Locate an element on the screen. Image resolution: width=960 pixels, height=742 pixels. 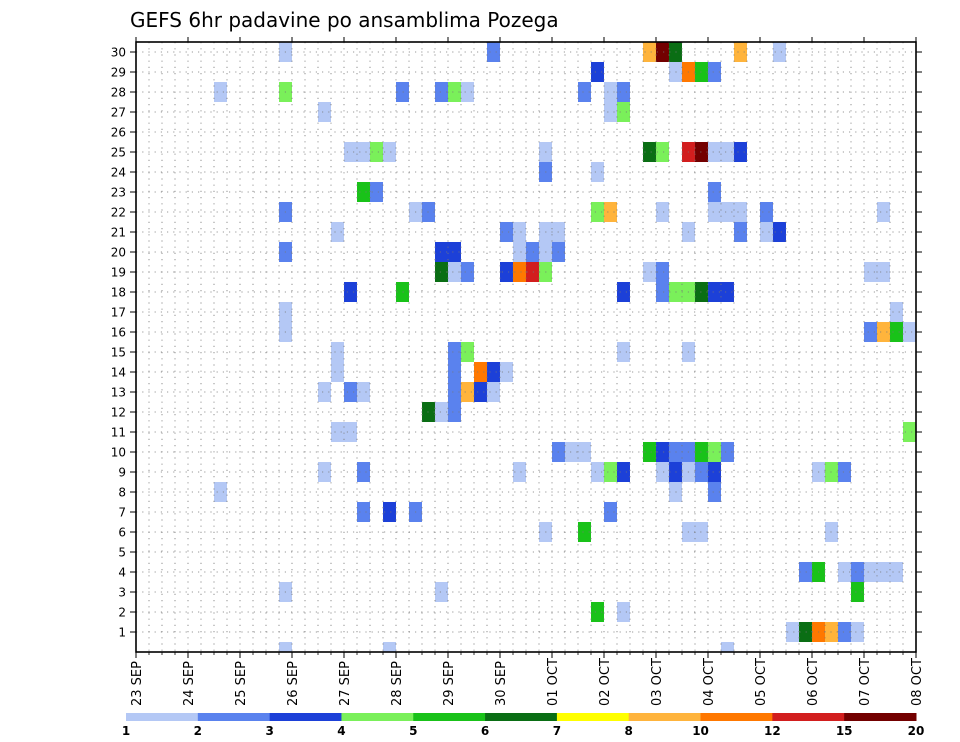
x-tick-label: 29 SEP is located at coordinates (449, 683).